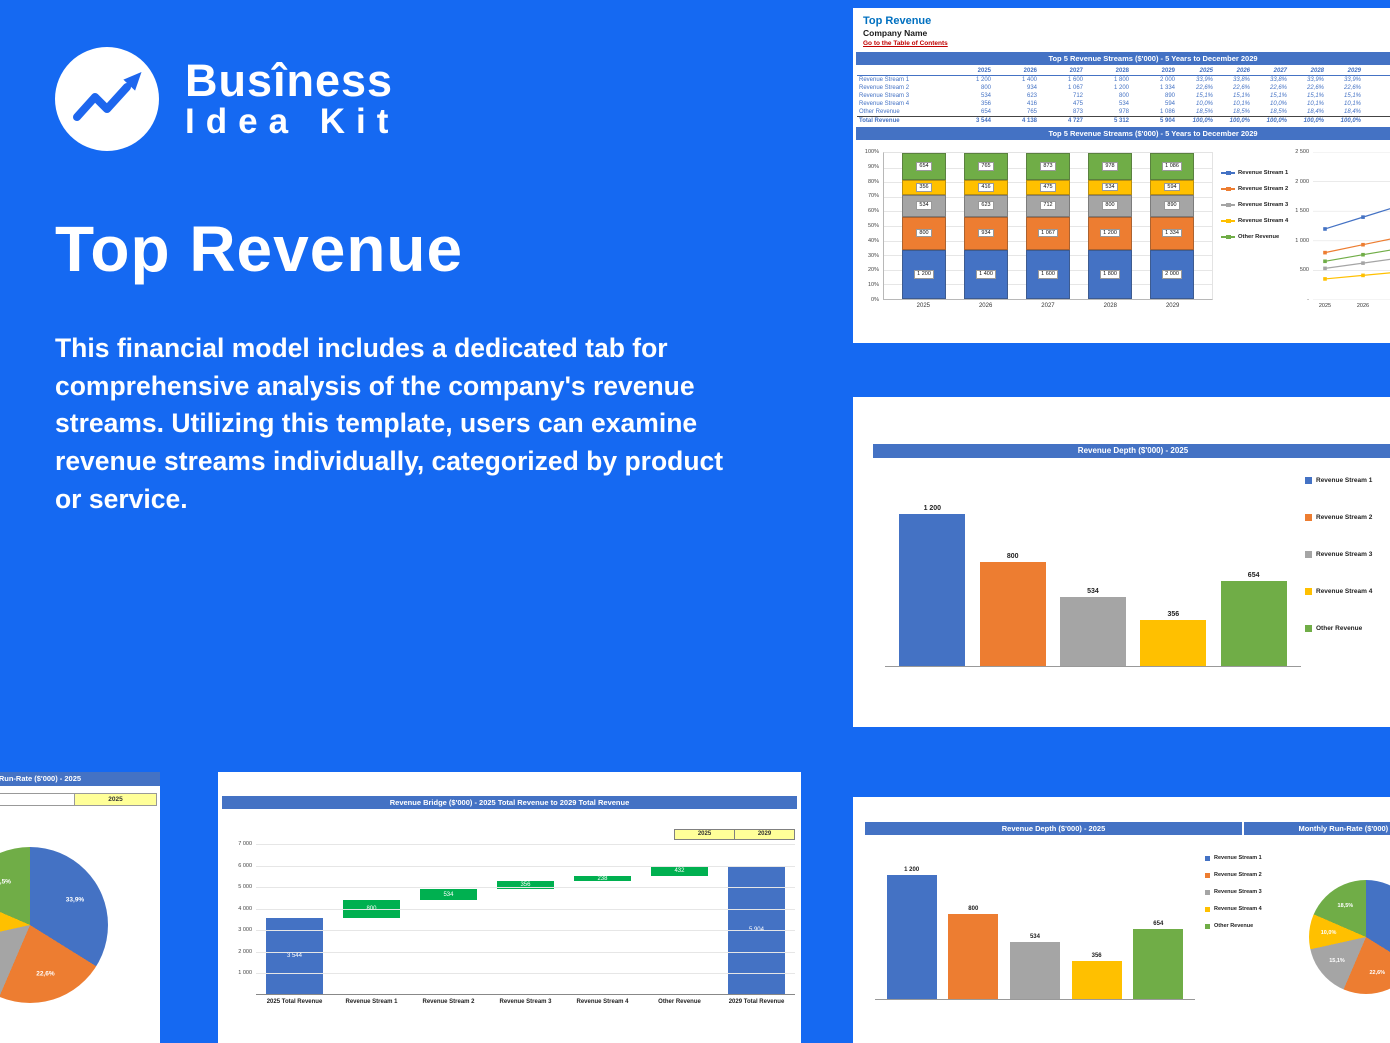 This screenshot has width=1390, height=1043. What do you see at coordinates (1093, 591) in the screenshot?
I see `bar-value-label: 534` at bounding box center [1093, 591].